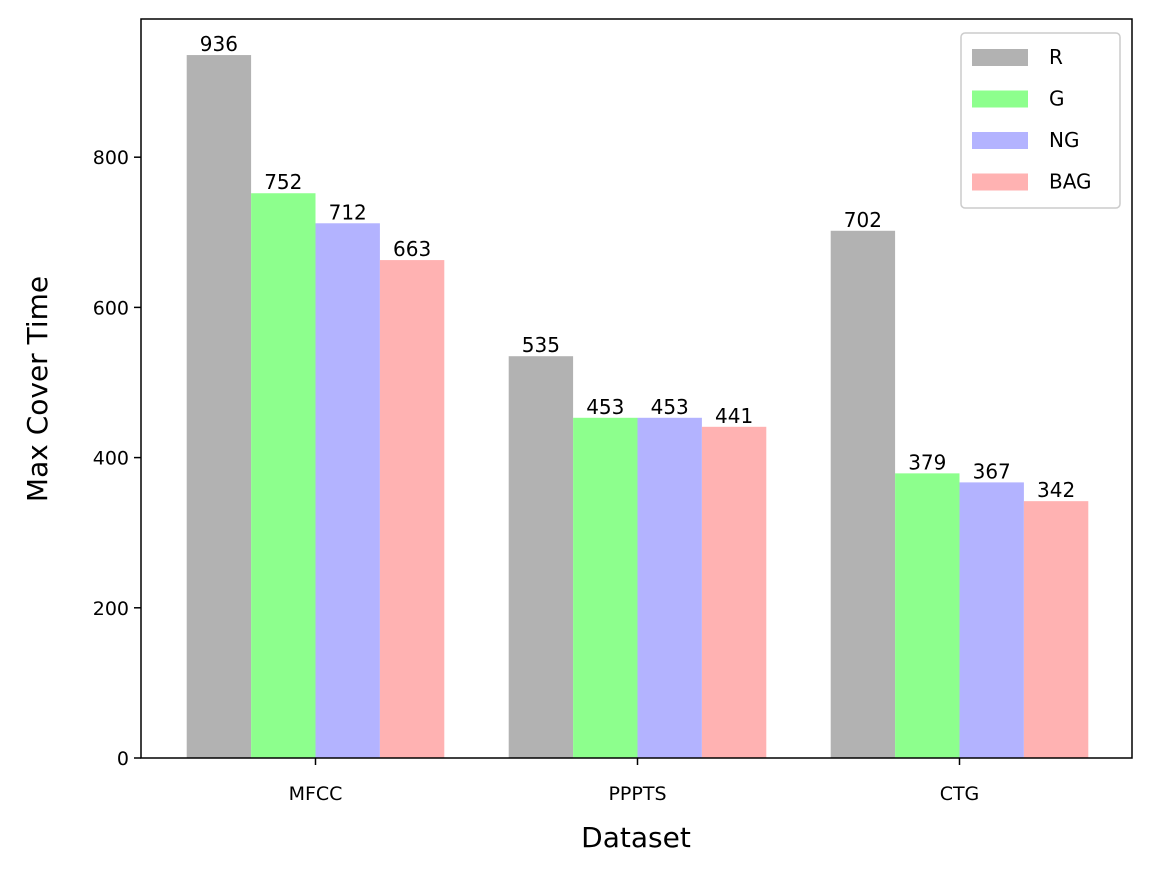 This screenshot has width=1153, height=880. I want to click on y-axis: 0 200 400 600 800, so click(117, 458).